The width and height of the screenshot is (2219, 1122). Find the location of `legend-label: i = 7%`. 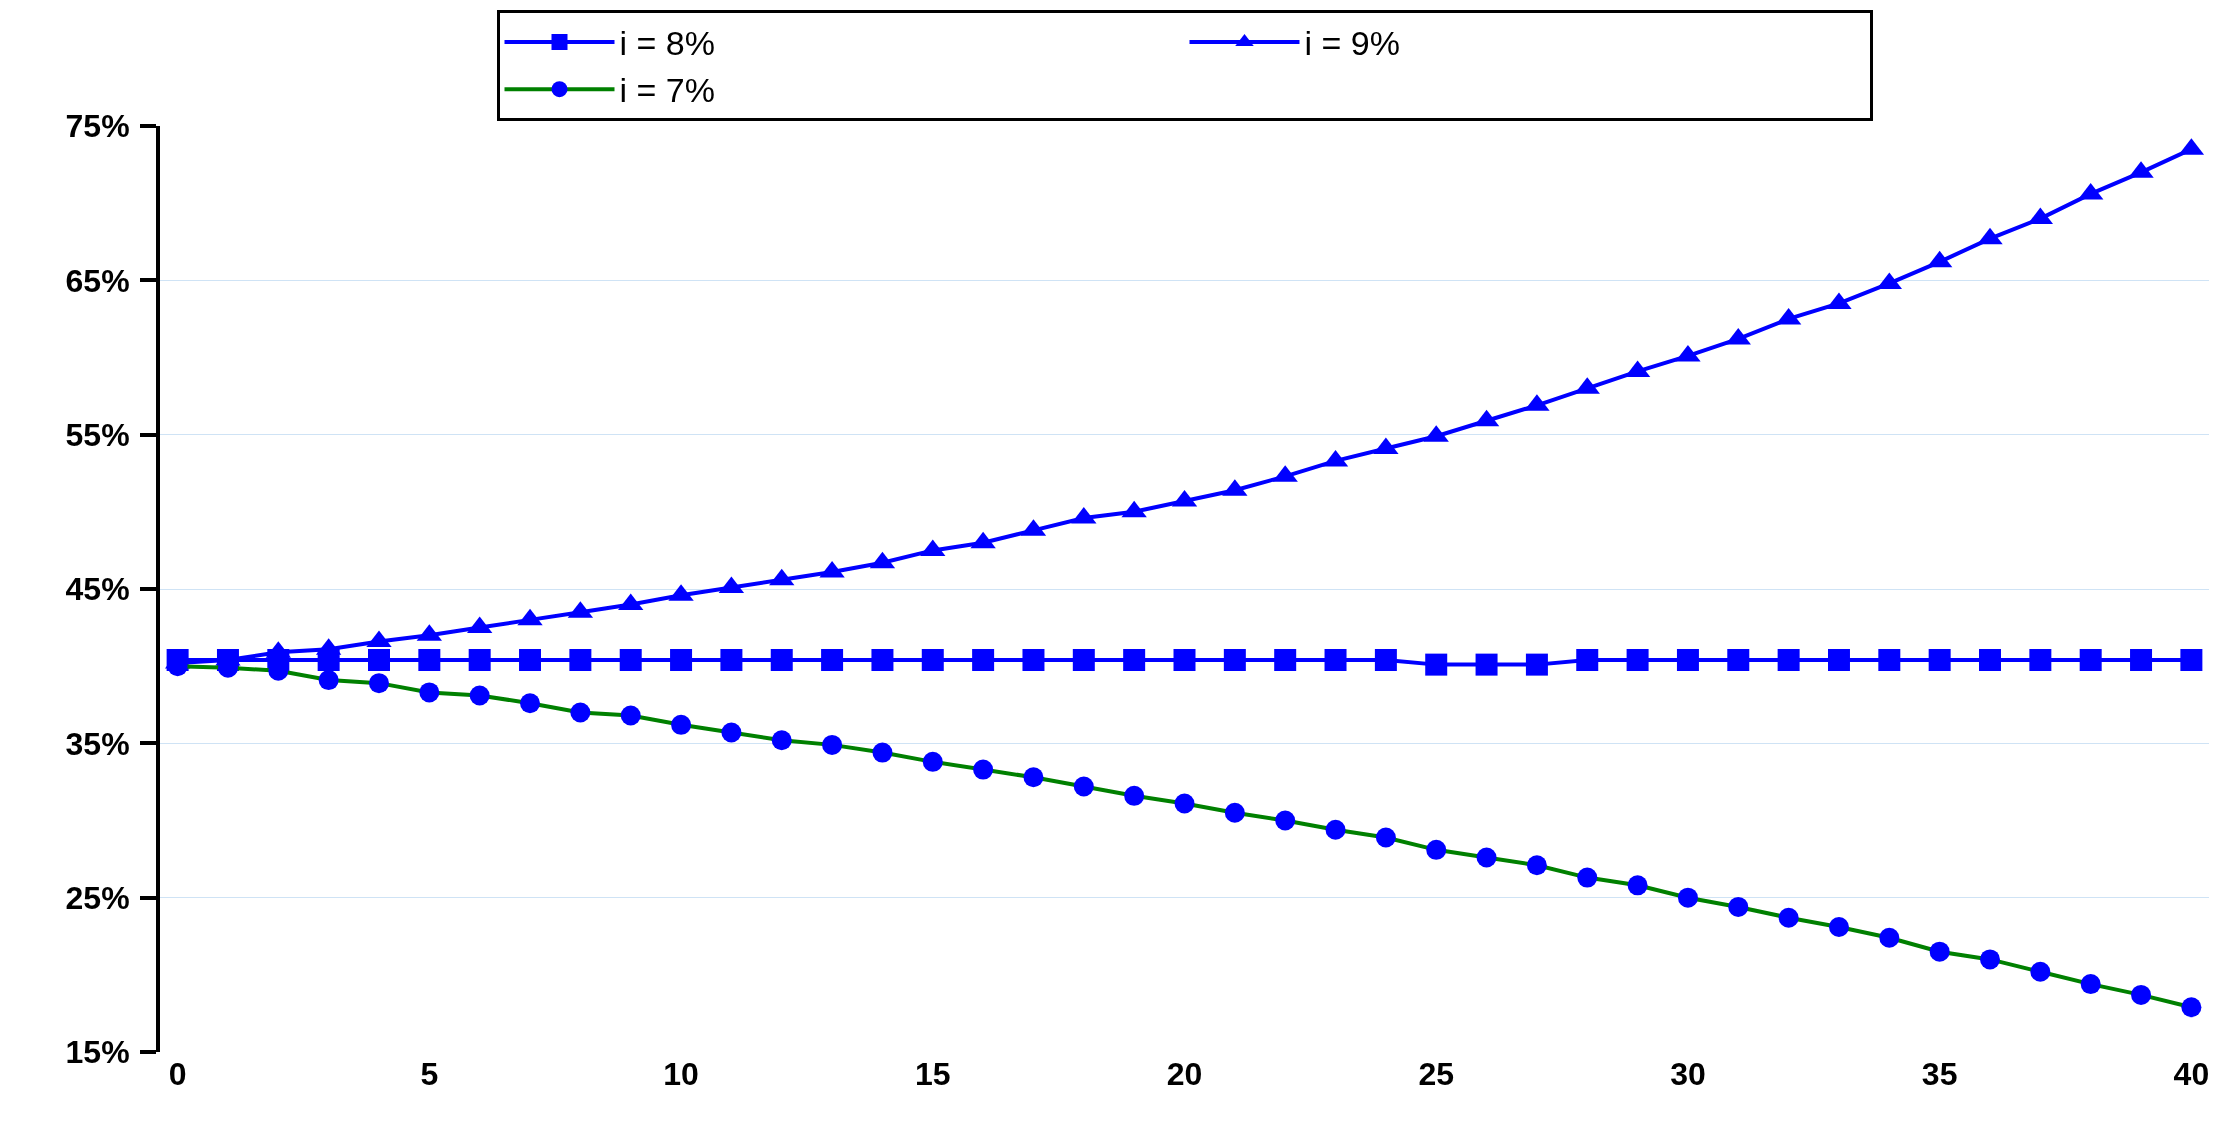

legend-label: i = 7% is located at coordinates (667, 90).